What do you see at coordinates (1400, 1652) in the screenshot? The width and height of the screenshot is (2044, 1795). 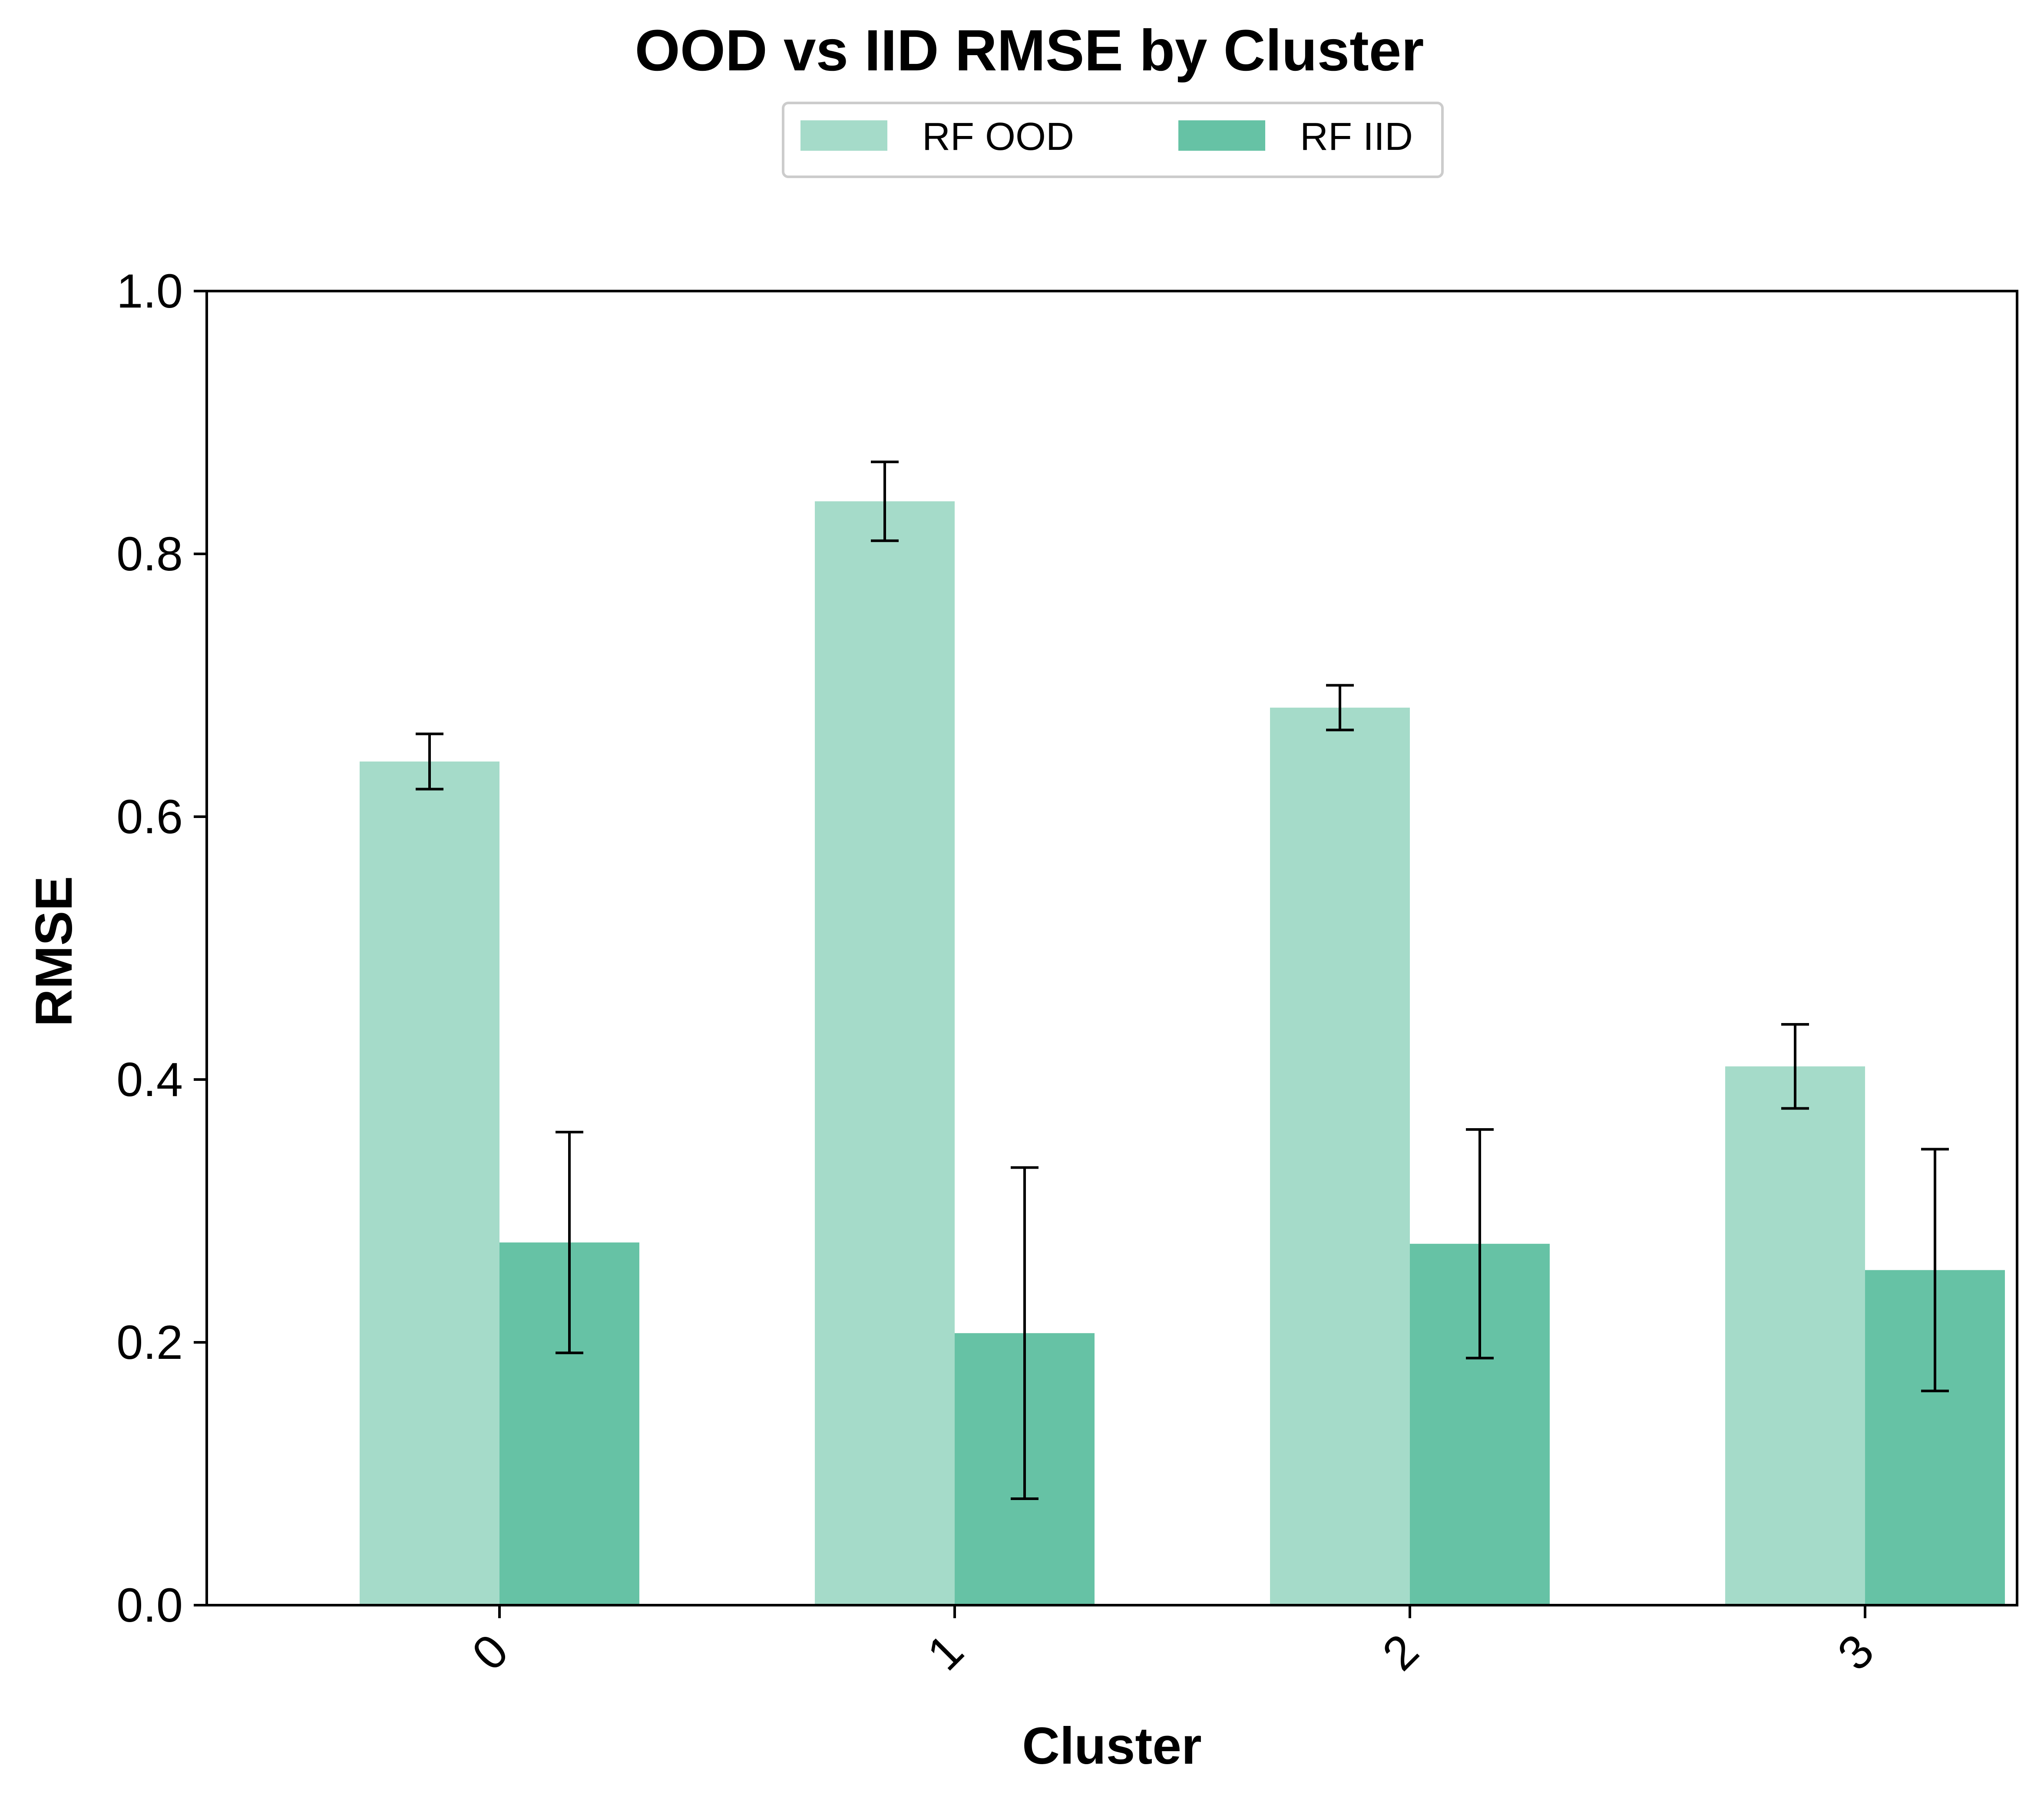 I see `x-tick-label-2: 2` at bounding box center [1400, 1652].